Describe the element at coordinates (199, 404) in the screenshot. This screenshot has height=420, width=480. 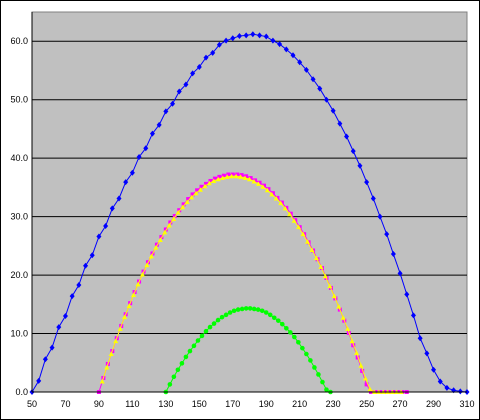
I see `x-tick-label: 150` at that location.